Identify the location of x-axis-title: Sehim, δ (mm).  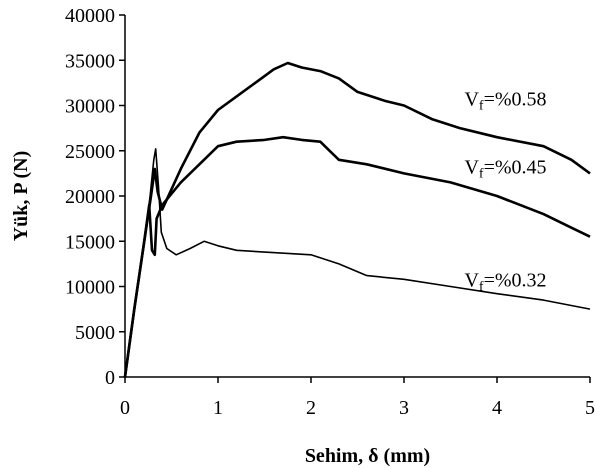
(367, 456).